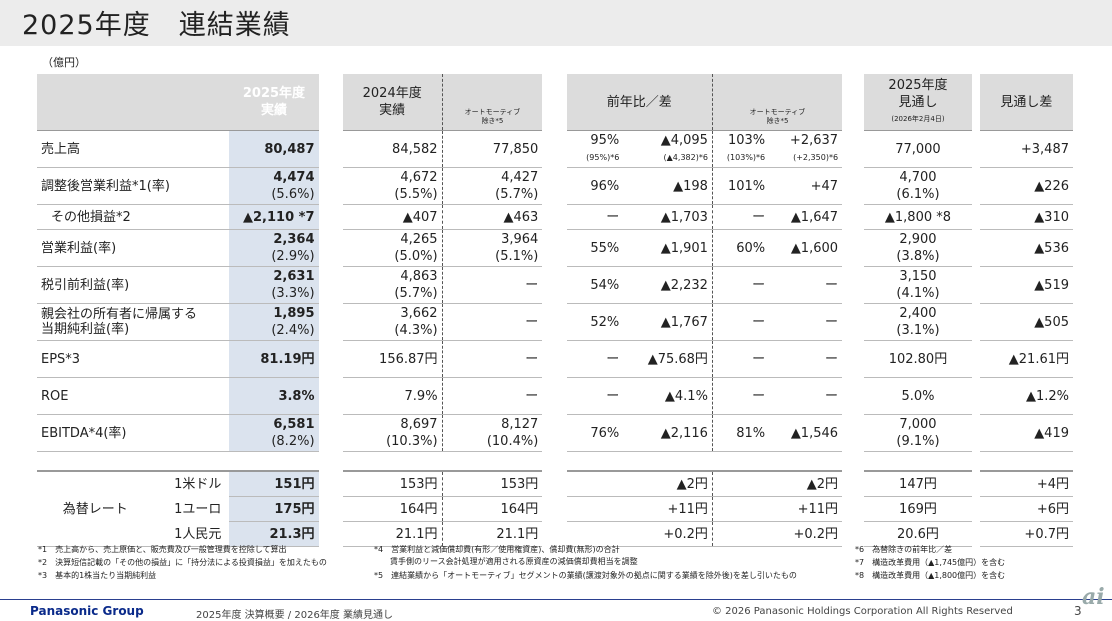  I want to click on cell: ▲1,767, so click(668, 322).